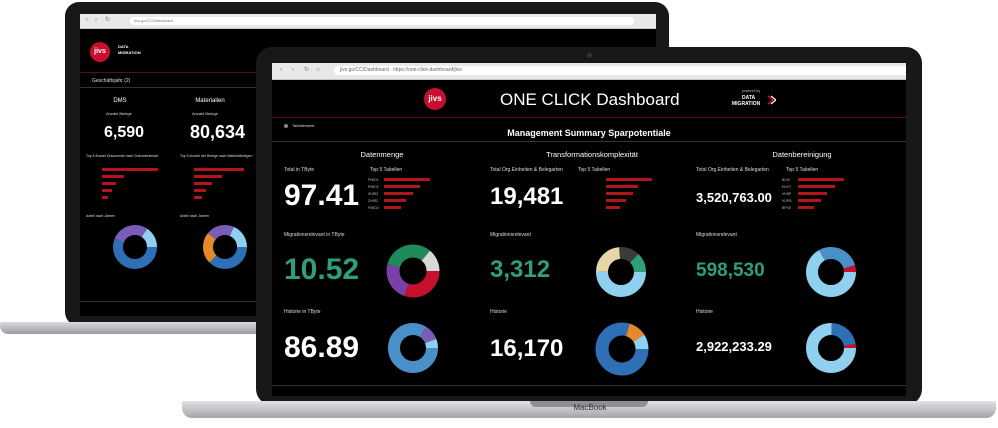  What do you see at coordinates (622, 349) in the screenshot?
I see `donut-historie` at bounding box center [622, 349].